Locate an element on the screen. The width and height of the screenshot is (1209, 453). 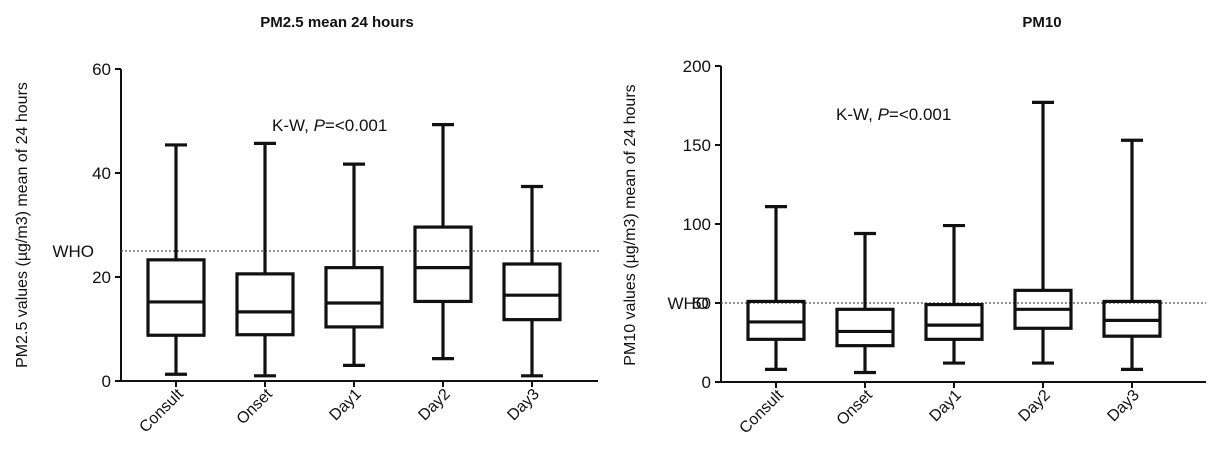
y-tick-label: 200 is located at coordinates (697, 66).